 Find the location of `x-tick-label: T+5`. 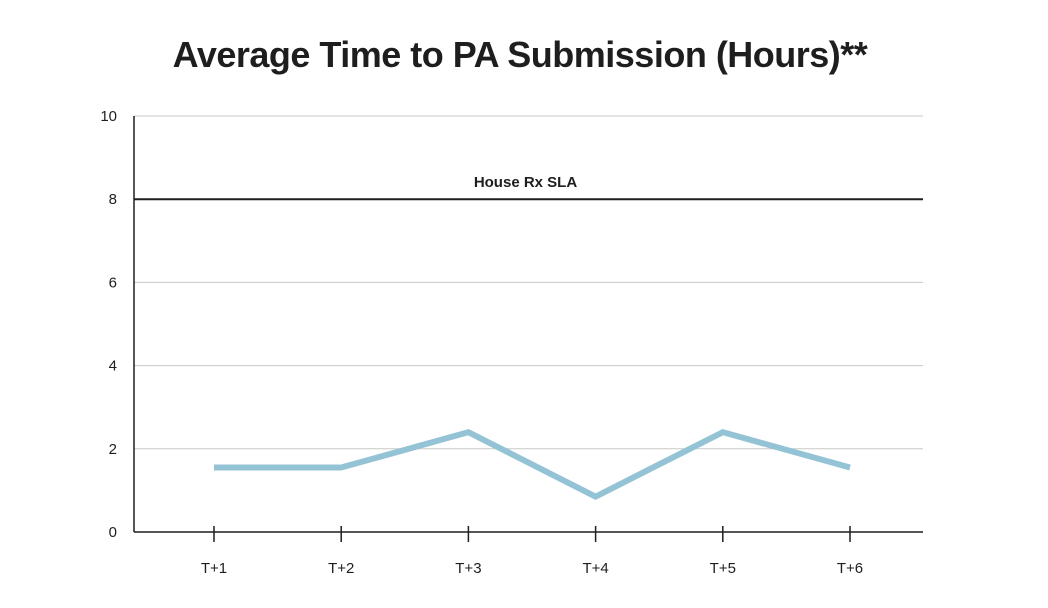

x-tick-label: T+5 is located at coordinates (723, 568).